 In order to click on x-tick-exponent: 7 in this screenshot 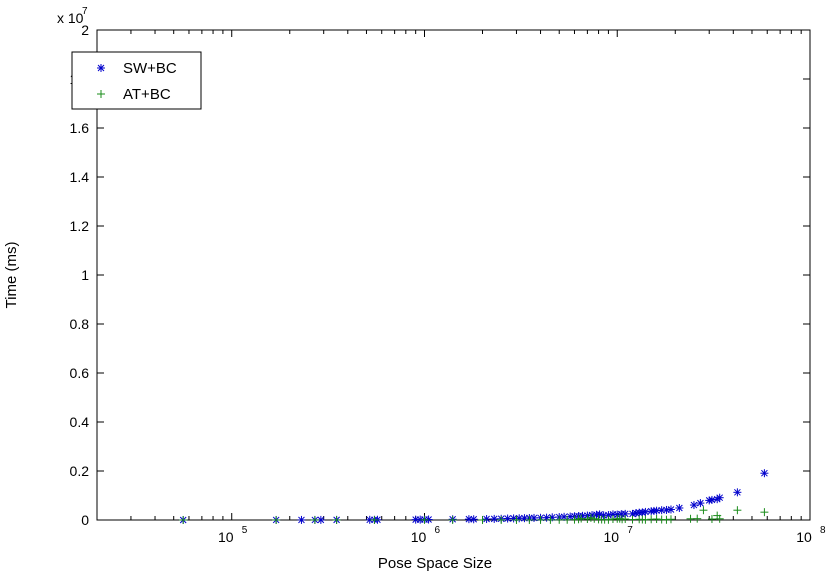, I will do `click(630, 530)`.